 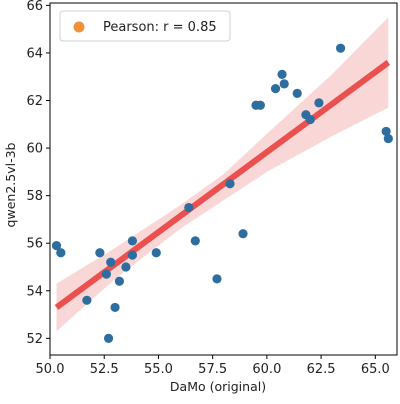 I want to click on y-tick-label-2: 54, so click(x=34, y=291).